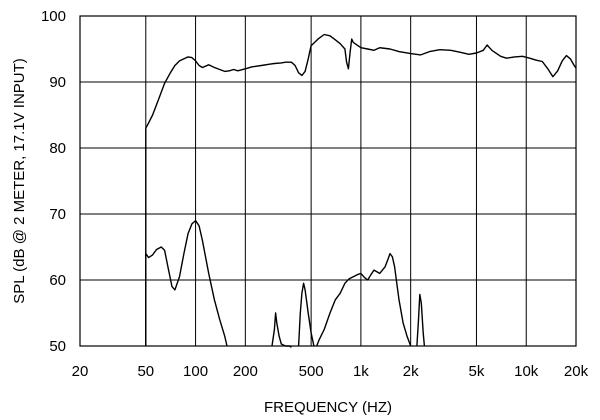  What do you see at coordinates (526, 371) in the screenshot?
I see `x-tick-label: 10k` at bounding box center [526, 371].